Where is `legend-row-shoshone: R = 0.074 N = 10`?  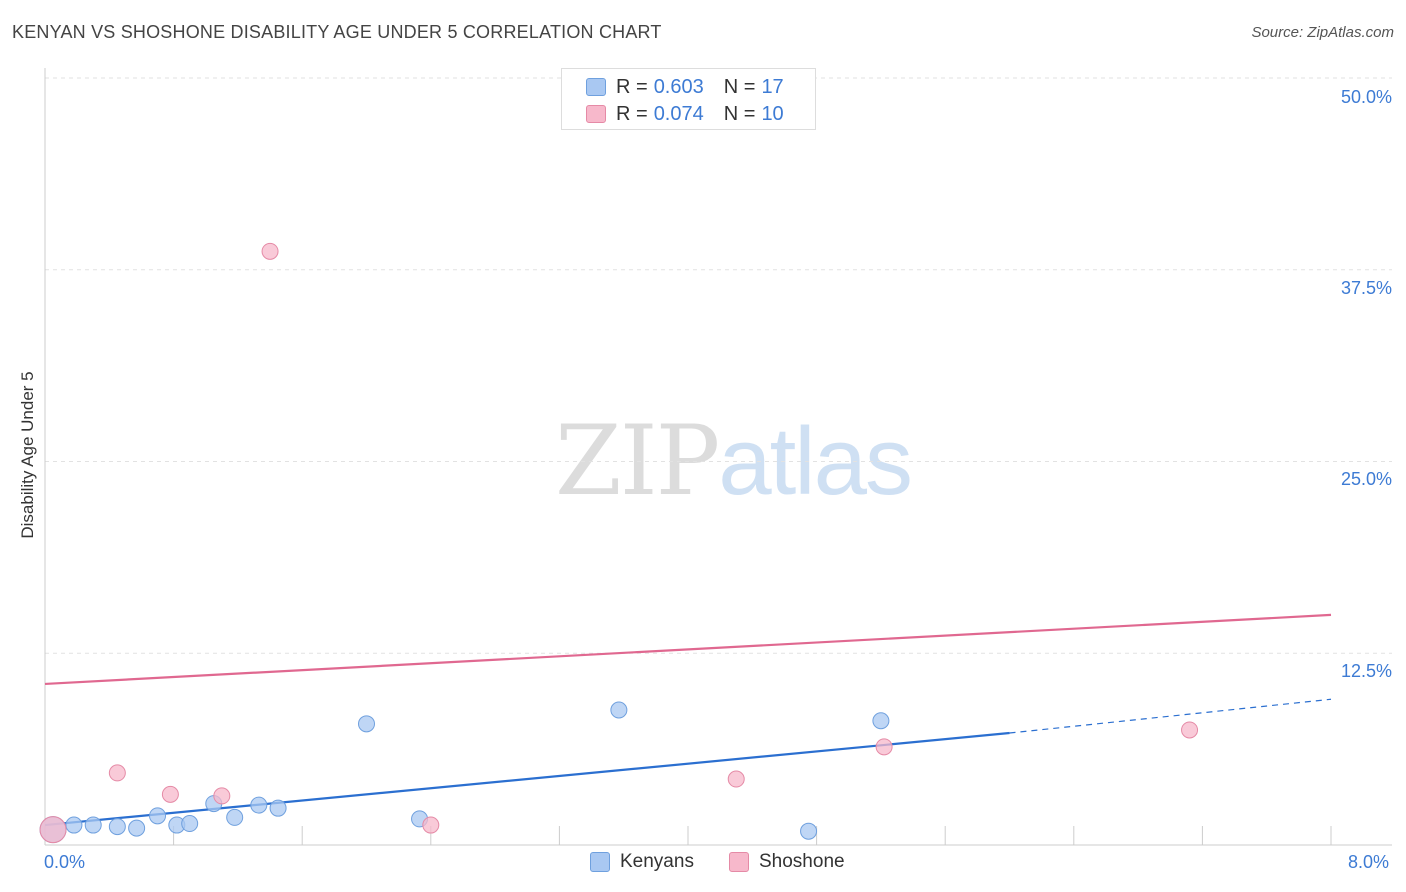
legend-row-shoshone: R = 0.074 N = 10 is located at coordinates (685, 114).